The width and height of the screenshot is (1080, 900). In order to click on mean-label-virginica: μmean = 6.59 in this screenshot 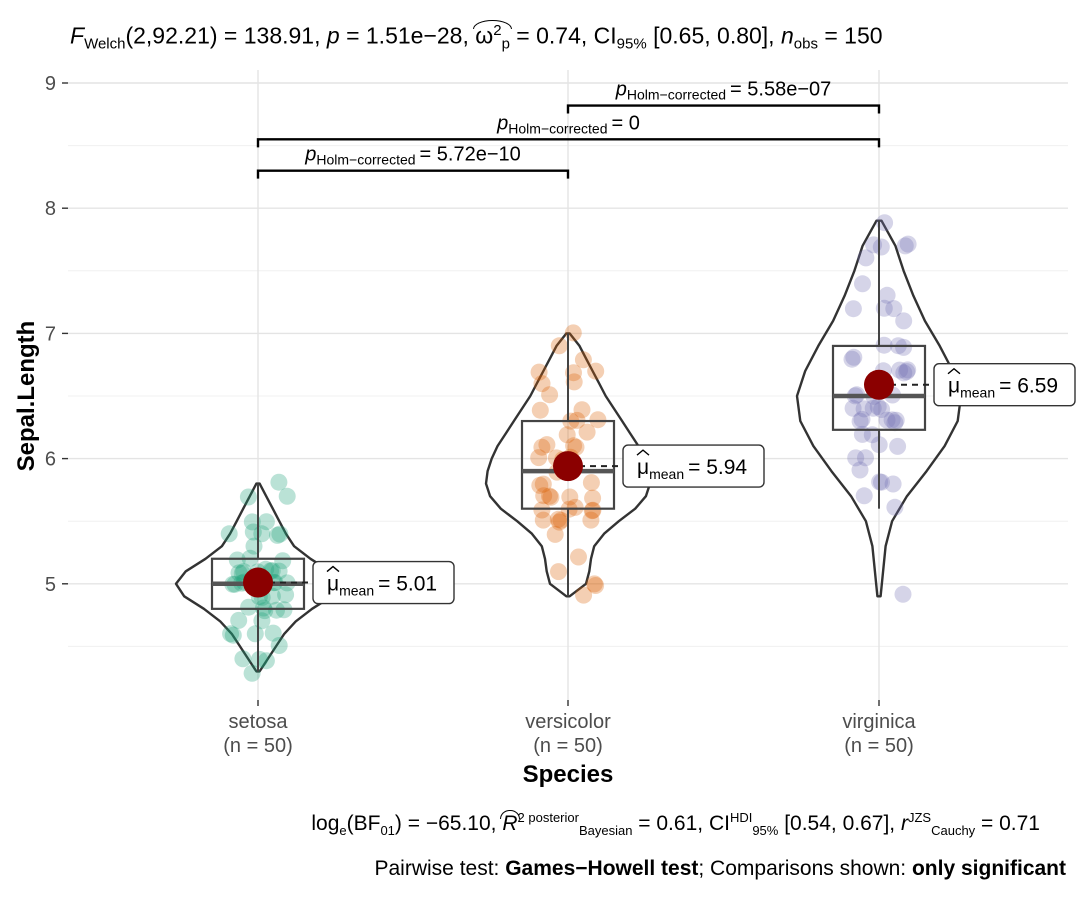, I will do `click(1003, 388)`.